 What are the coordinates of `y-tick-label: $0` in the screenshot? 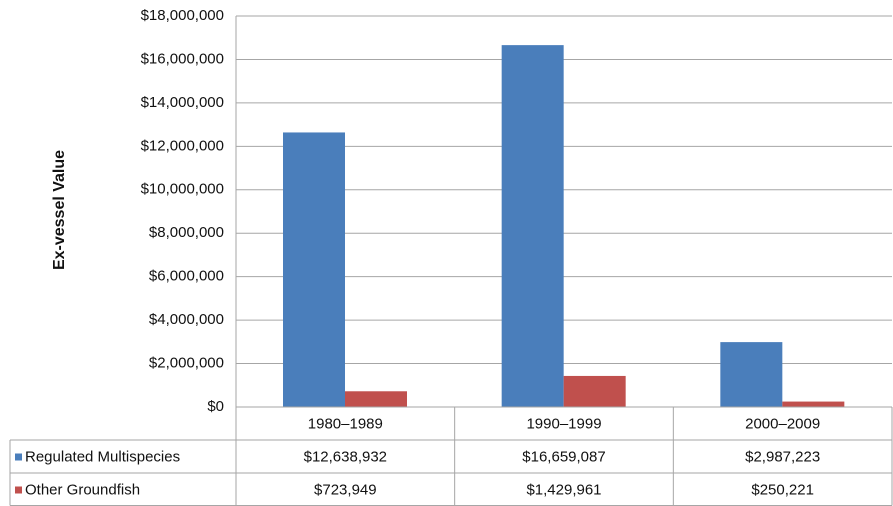 It's located at (215, 406).